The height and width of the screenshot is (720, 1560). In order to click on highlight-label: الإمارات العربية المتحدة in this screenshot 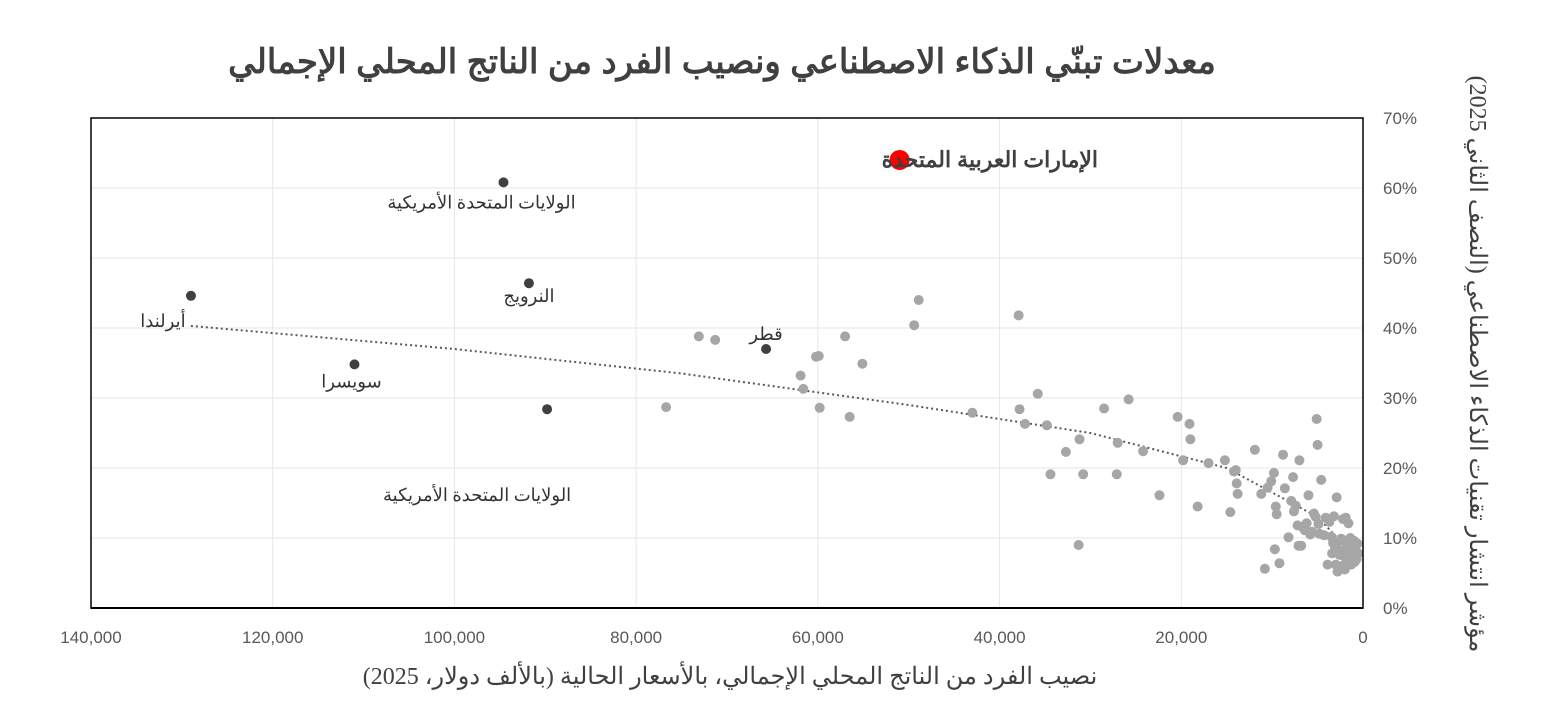, I will do `click(990, 160)`.